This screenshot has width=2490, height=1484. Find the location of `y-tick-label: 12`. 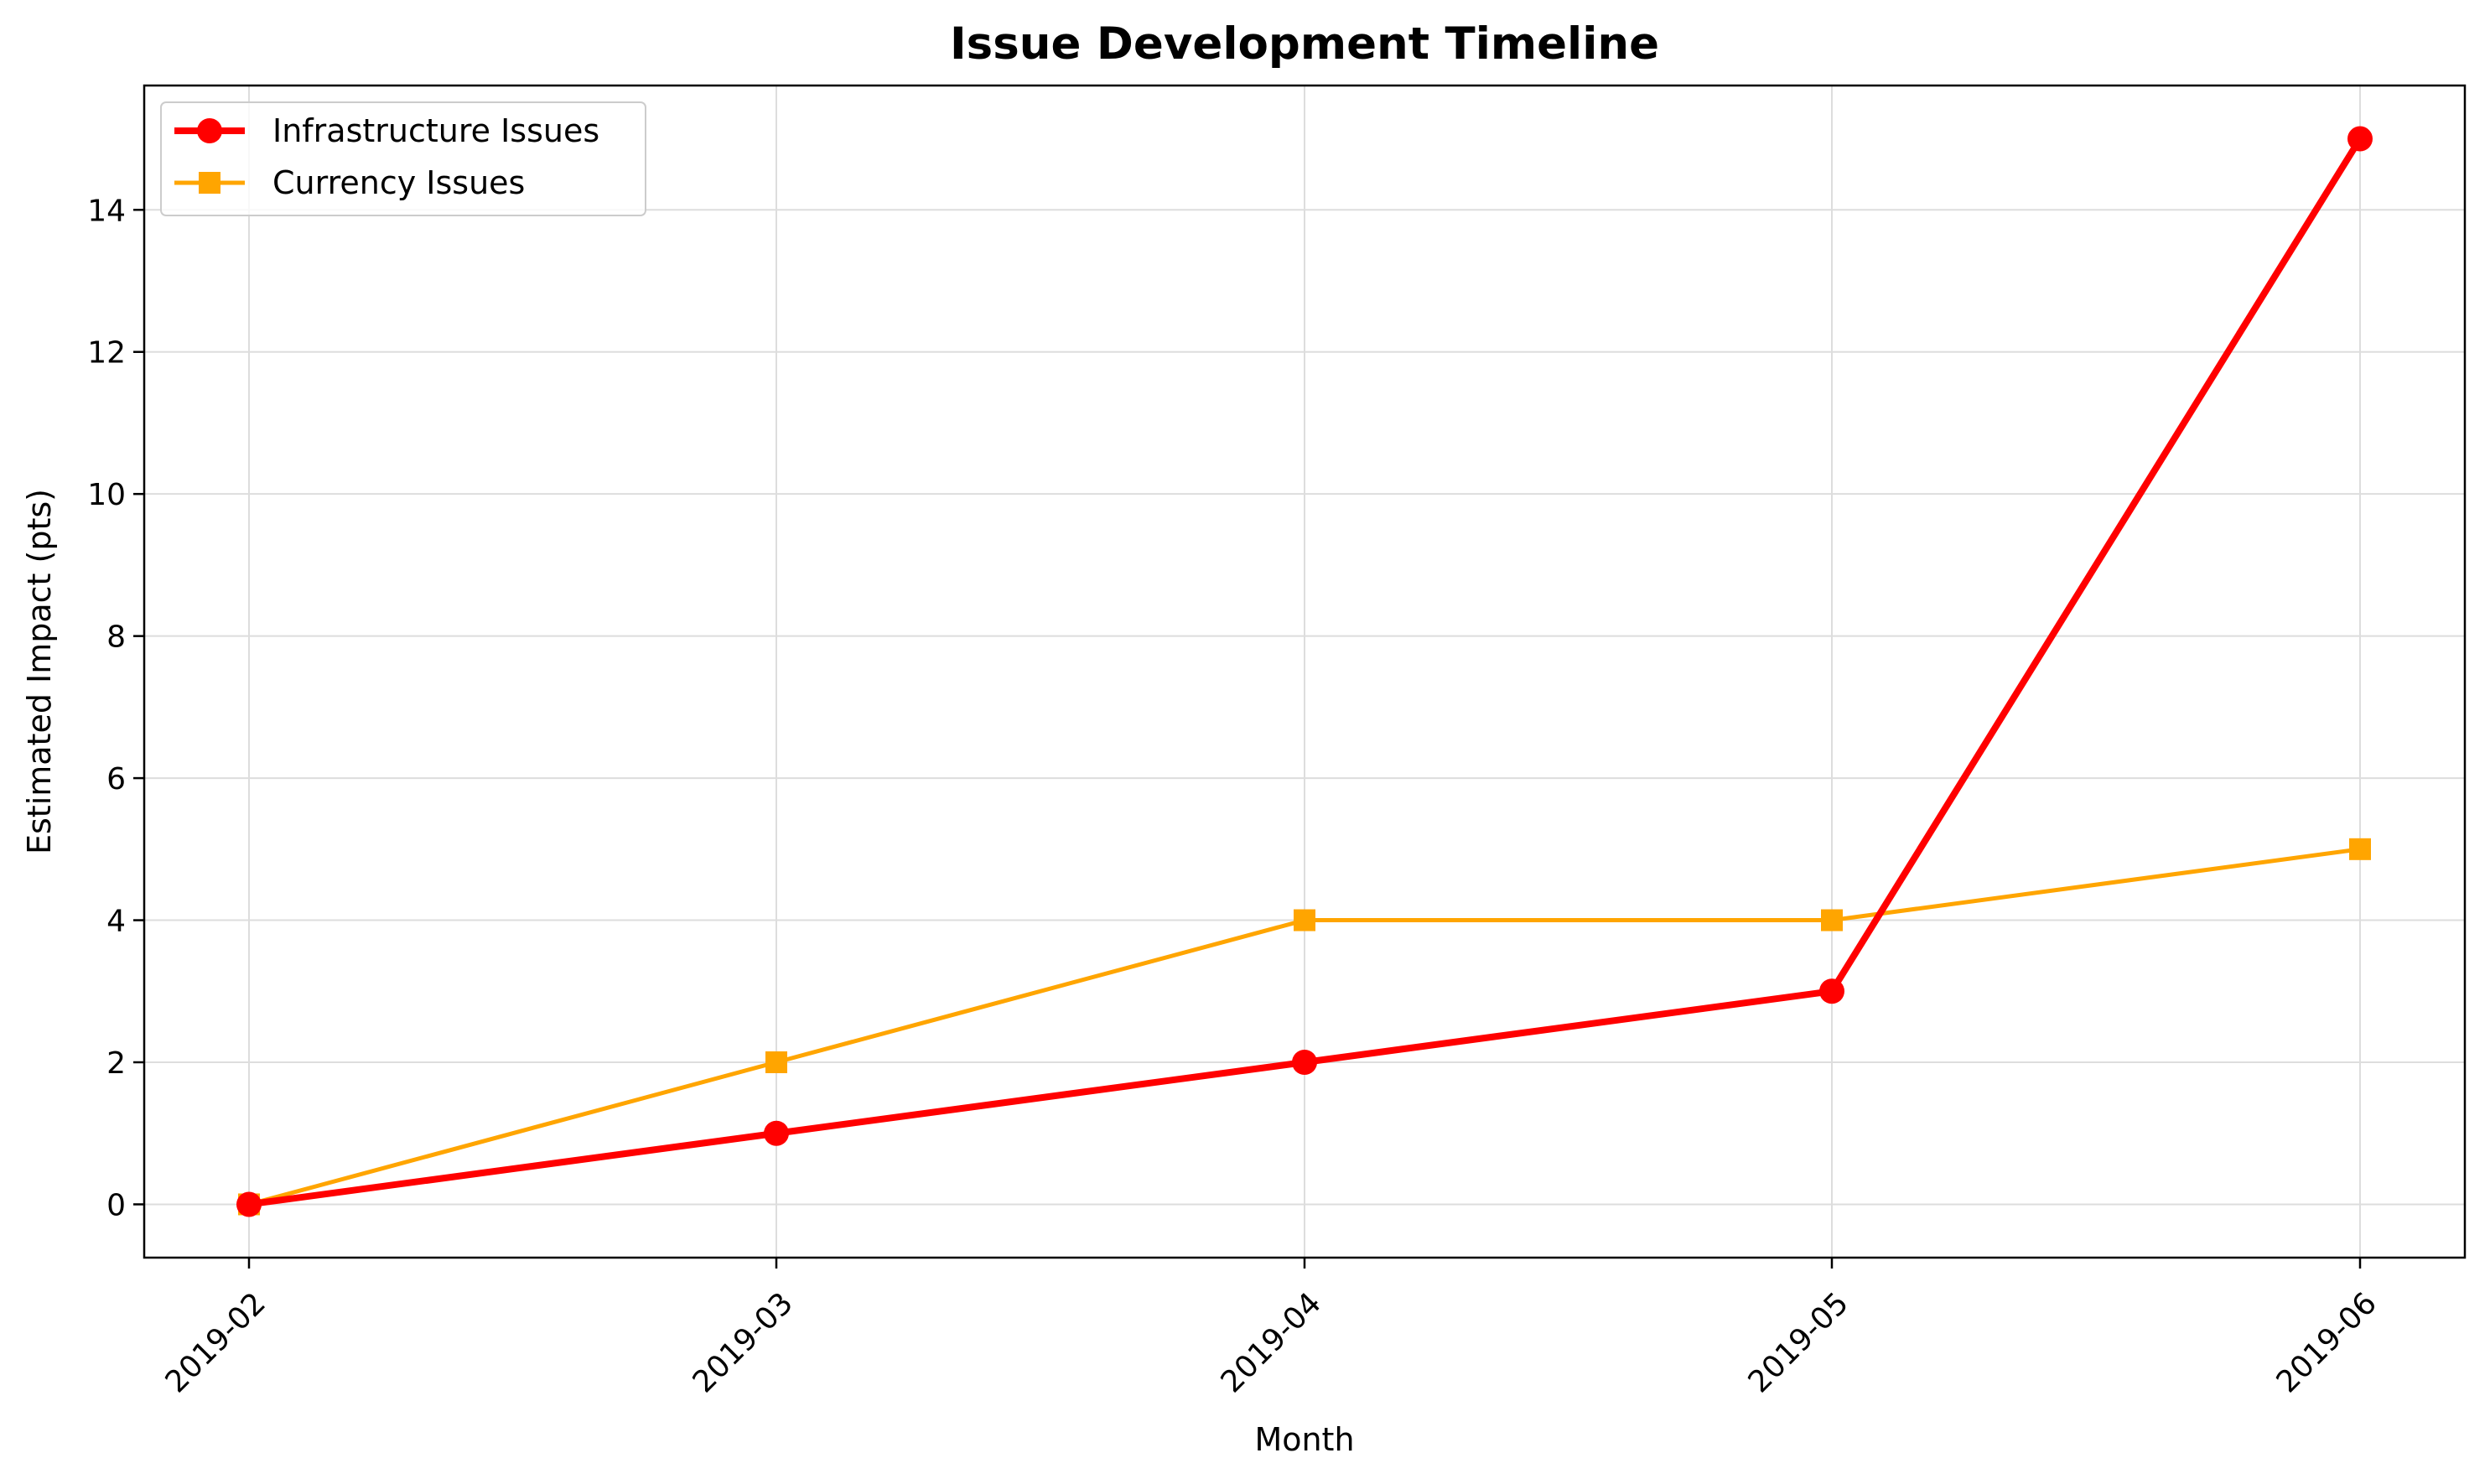

y-tick-label: 12 is located at coordinates (106, 353).